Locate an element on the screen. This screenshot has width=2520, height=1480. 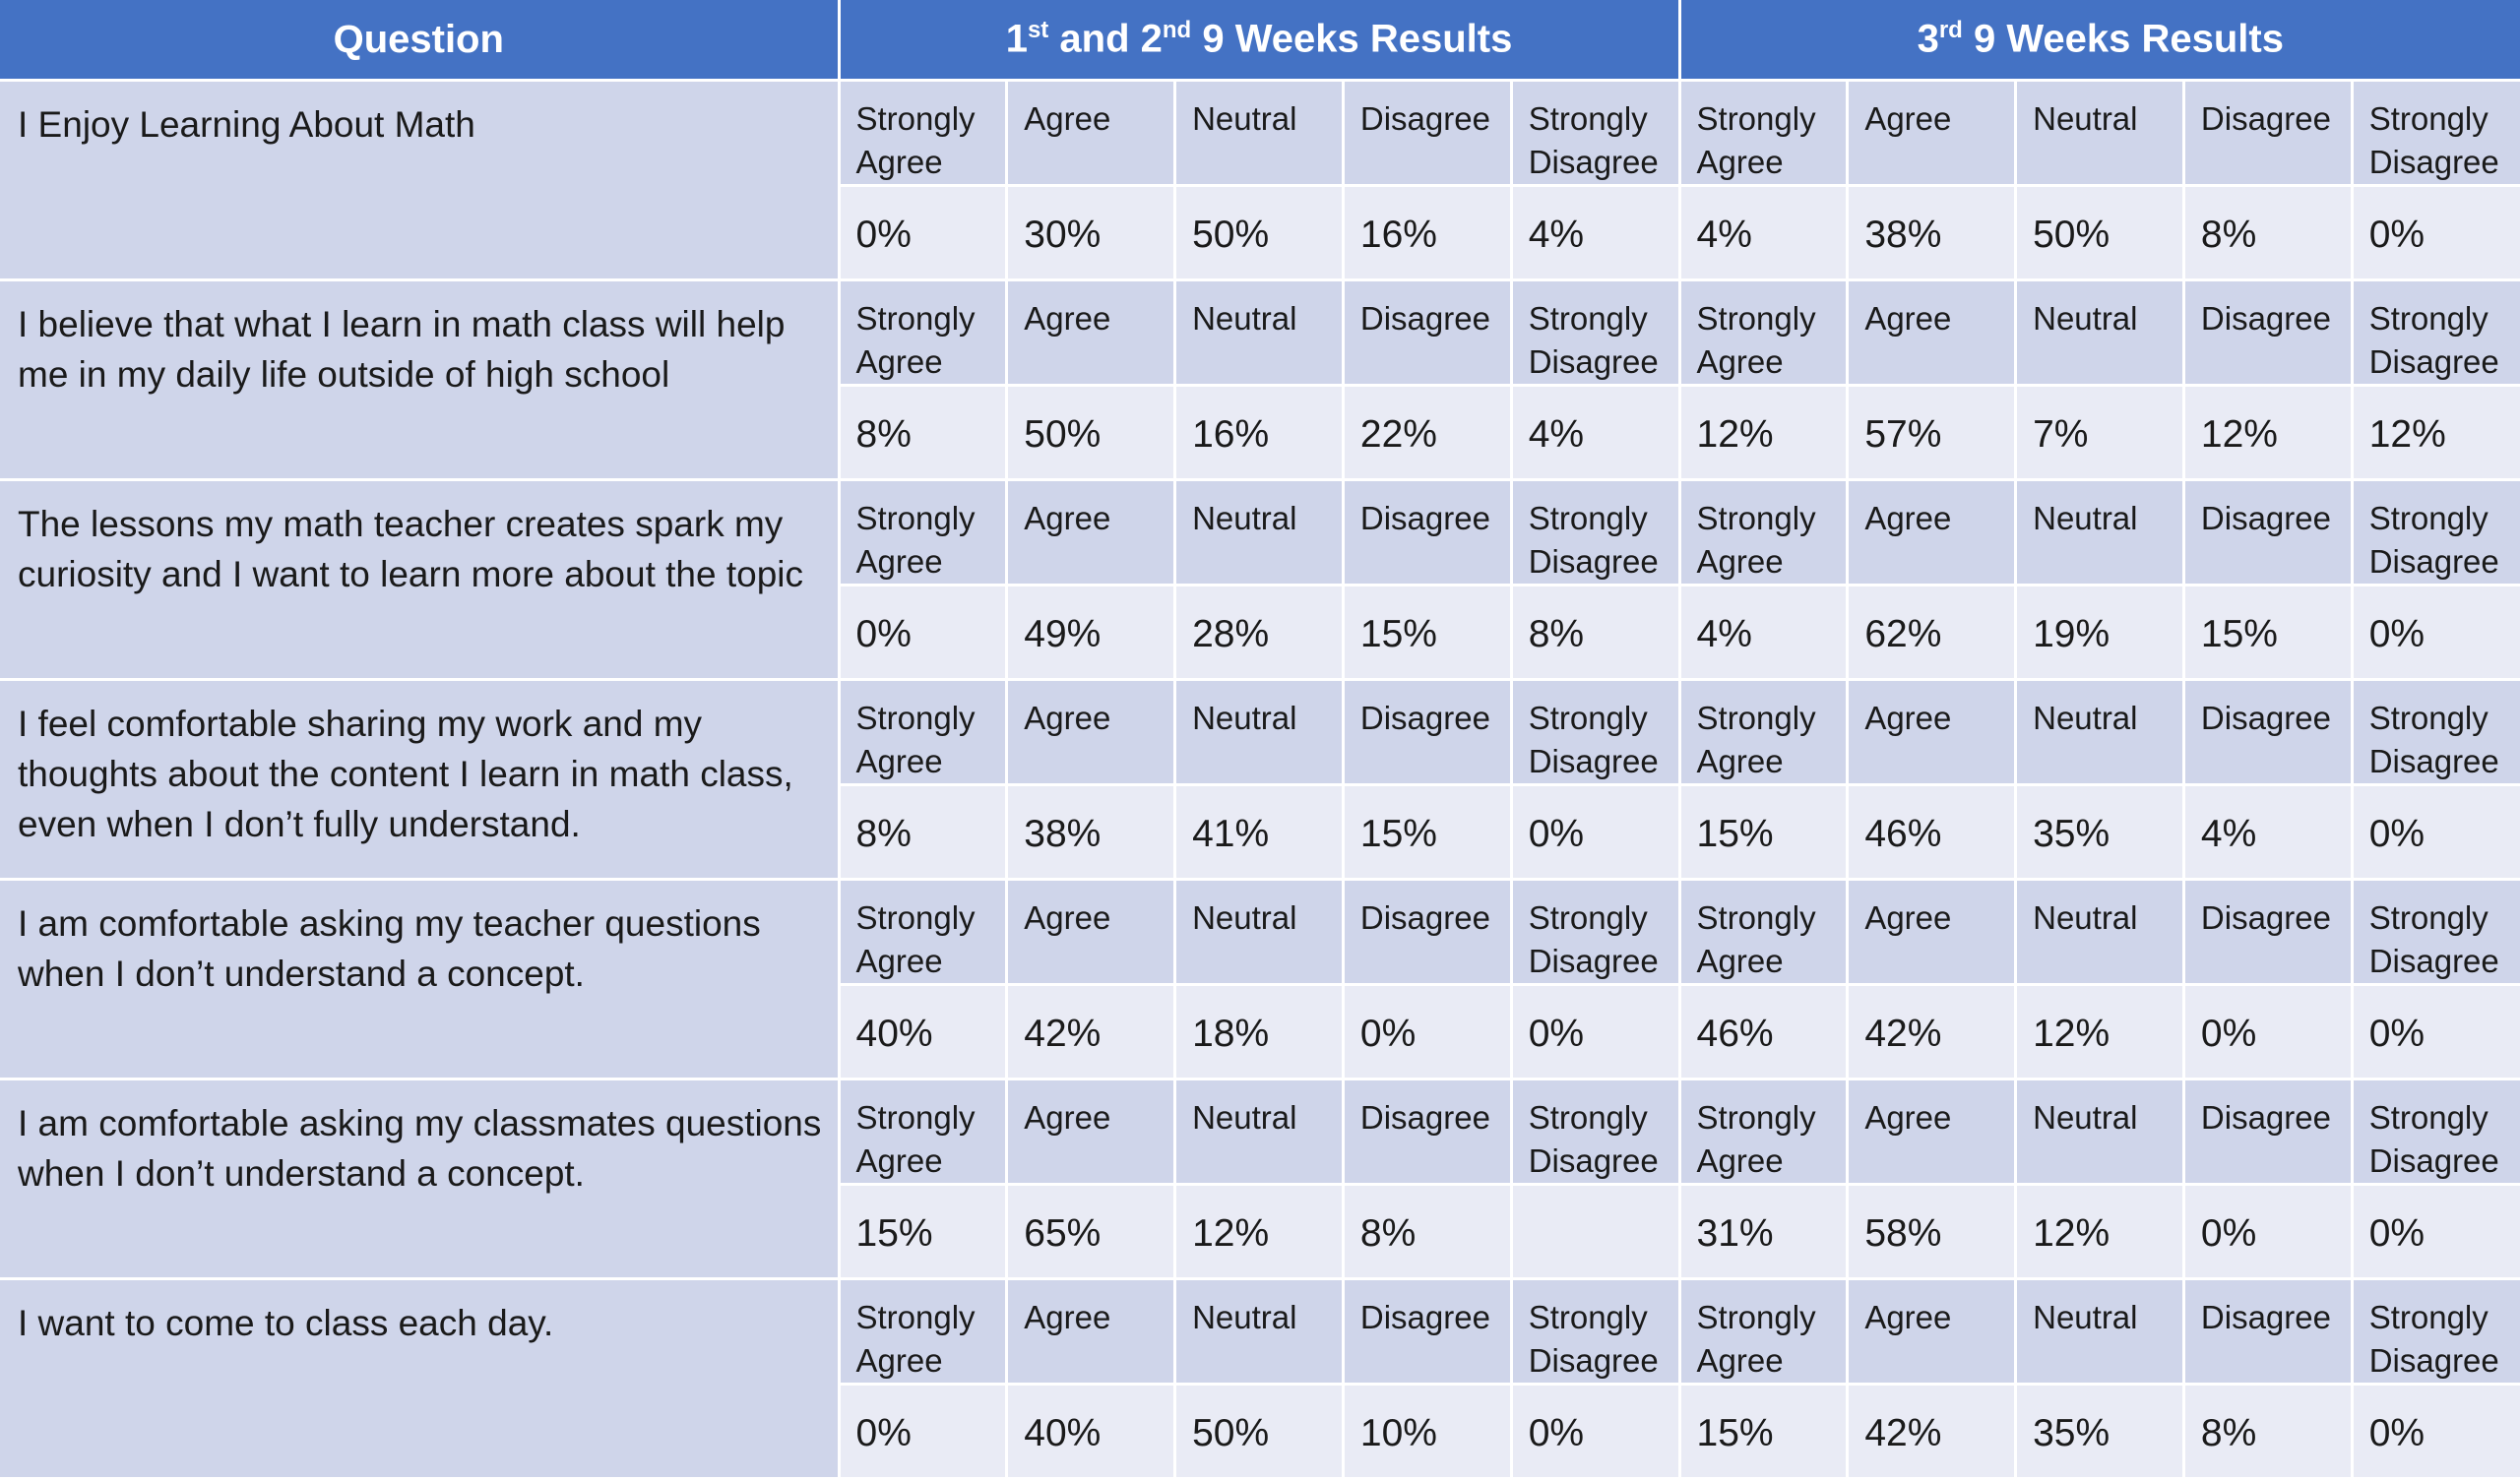
response-value-disagree-period-1: 22% is located at coordinates (1428, 433).